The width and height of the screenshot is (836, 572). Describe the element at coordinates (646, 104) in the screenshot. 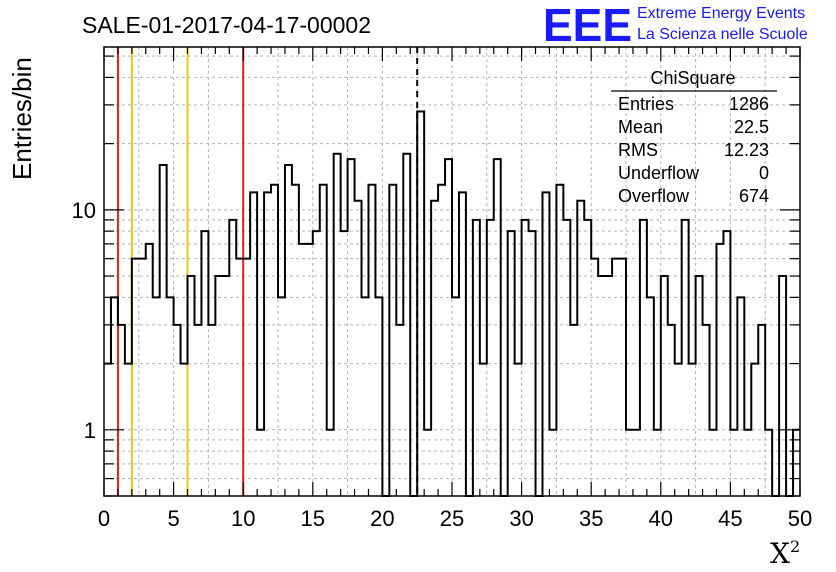

I see `stats-label-entries: Entries` at that location.